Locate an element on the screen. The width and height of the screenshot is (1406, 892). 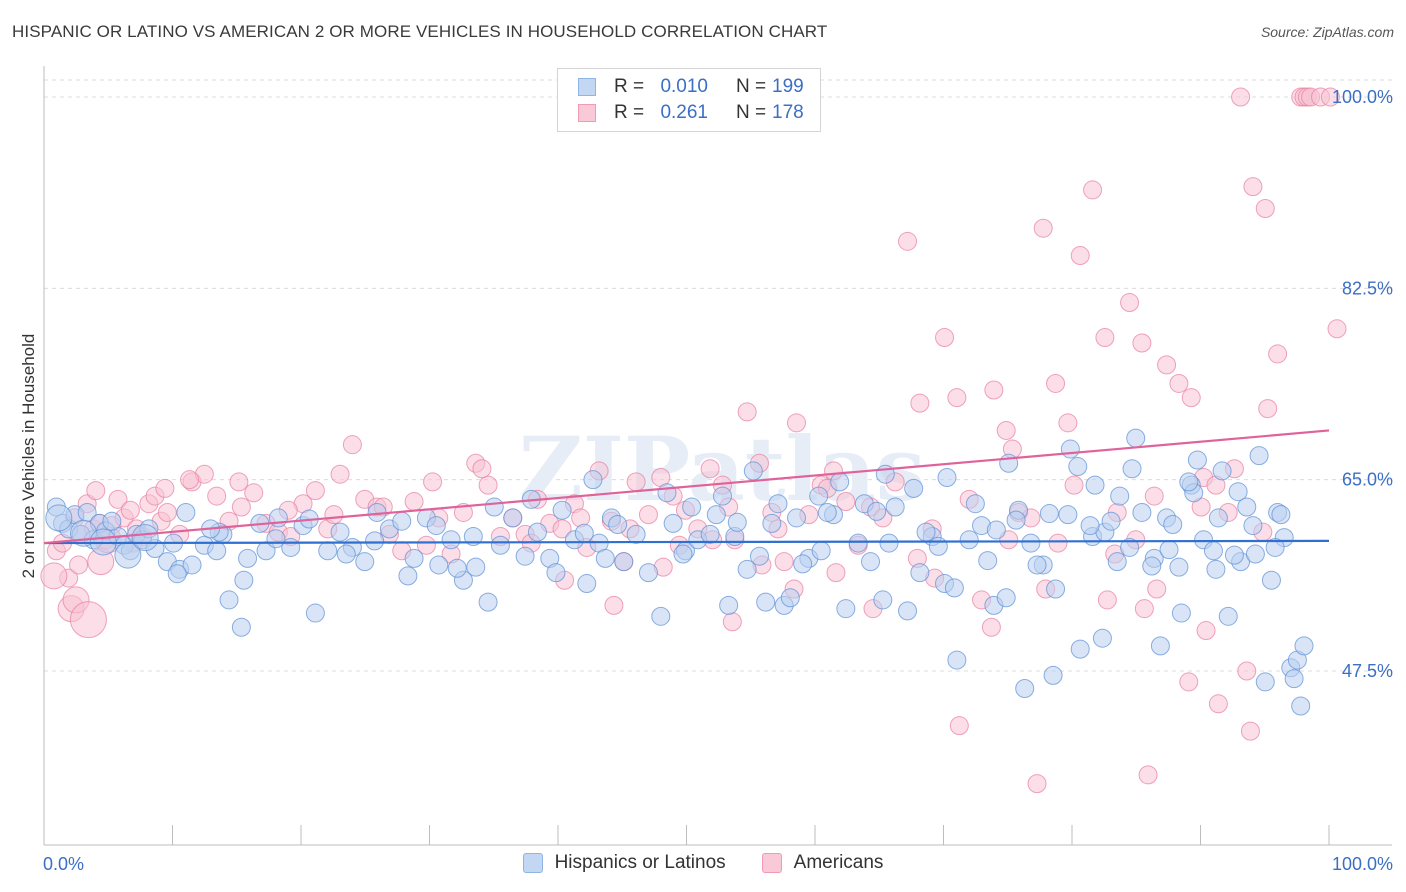
y-axis-label: 2 or more Vehicles in Household is located at coordinates (28, 456).